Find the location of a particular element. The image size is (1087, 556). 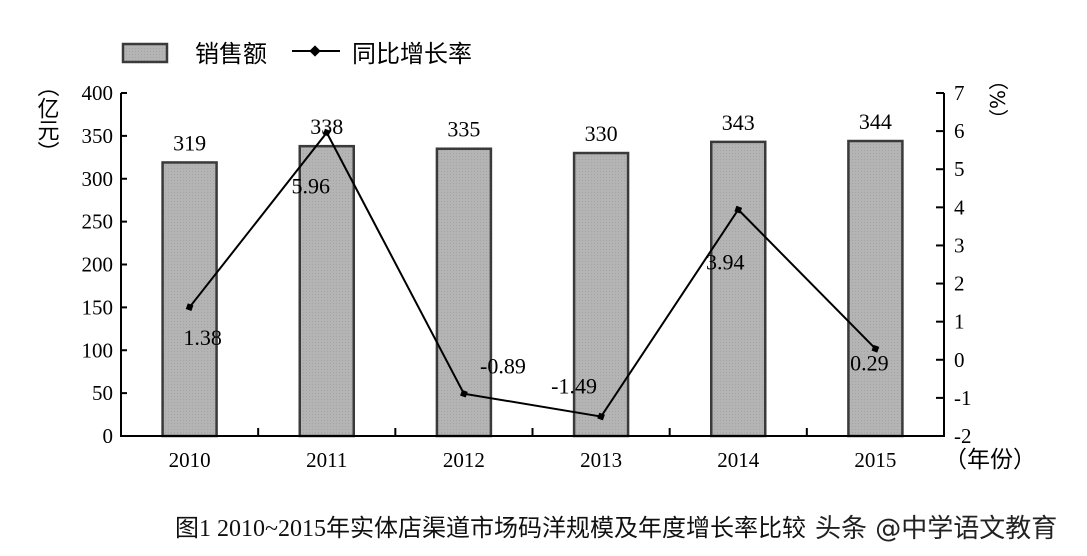

svg-text: 319 is located at coordinates (189, 142).